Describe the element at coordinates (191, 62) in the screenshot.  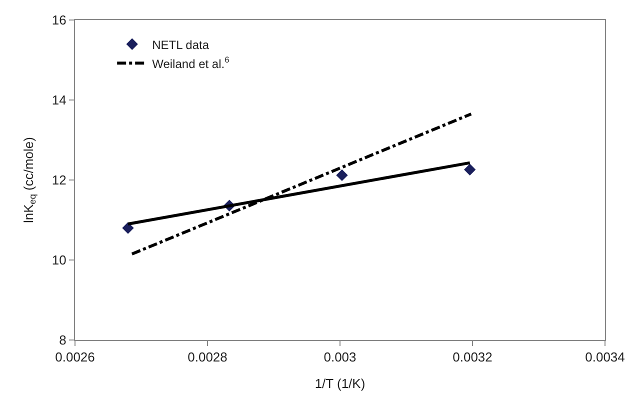
I see `legend-label: Weiland et al.$^{6}$` at that location.